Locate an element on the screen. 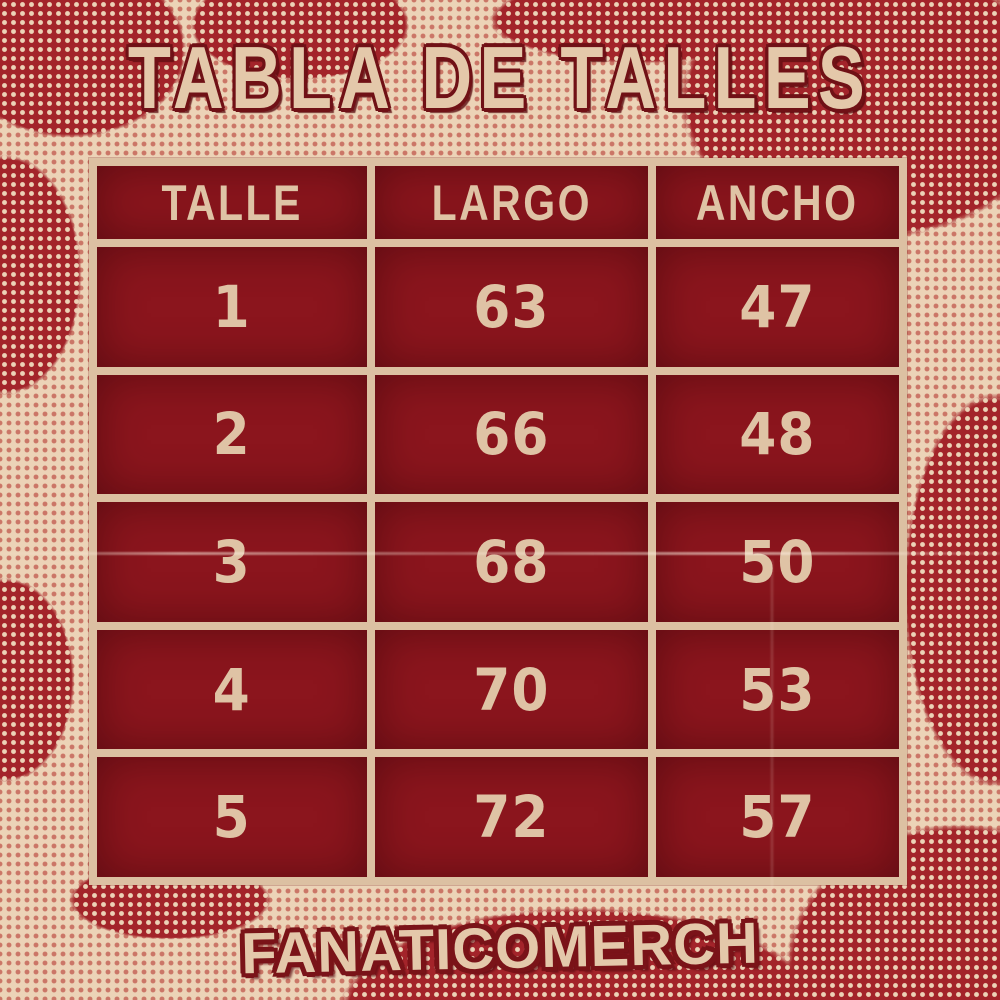 Image resolution: width=1000 pixels, height=1000 pixels. table-cell-value: 3 is located at coordinates (232, 561).